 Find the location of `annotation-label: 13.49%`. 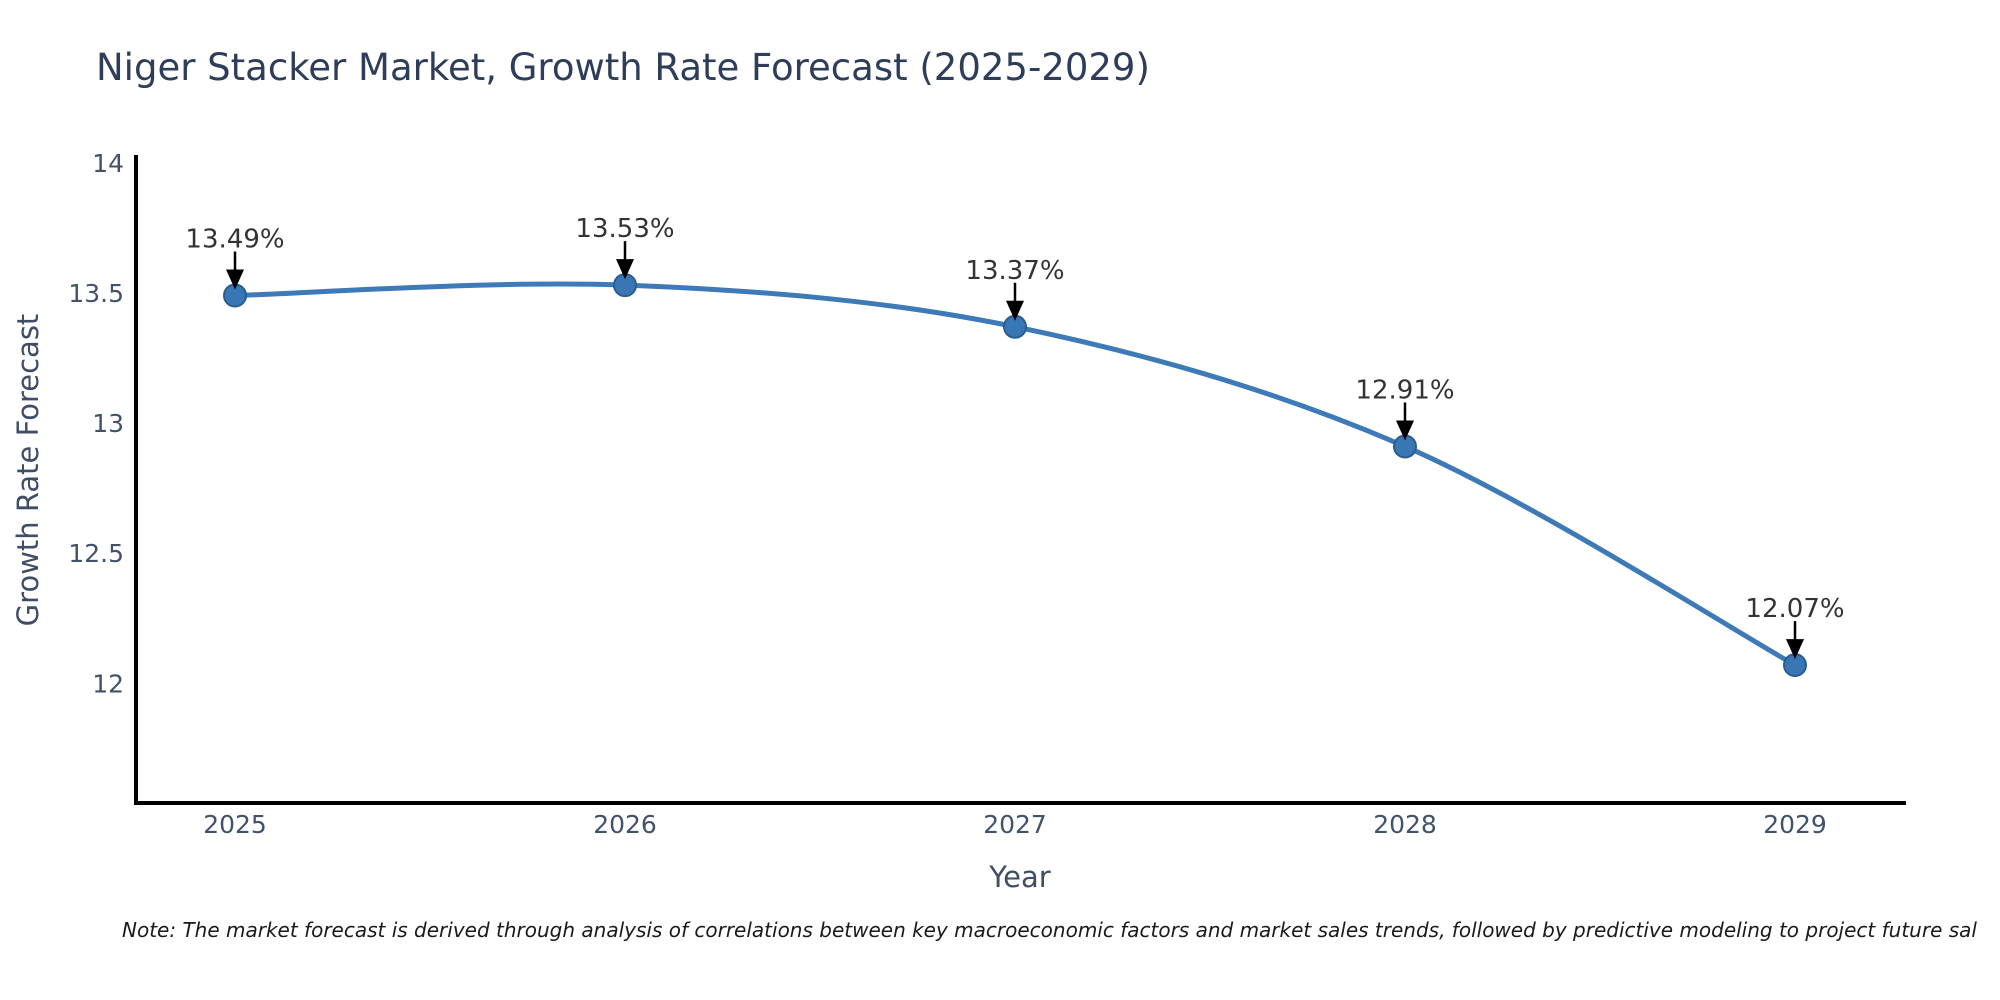

annotation-label: 13.49% is located at coordinates (234, 240).